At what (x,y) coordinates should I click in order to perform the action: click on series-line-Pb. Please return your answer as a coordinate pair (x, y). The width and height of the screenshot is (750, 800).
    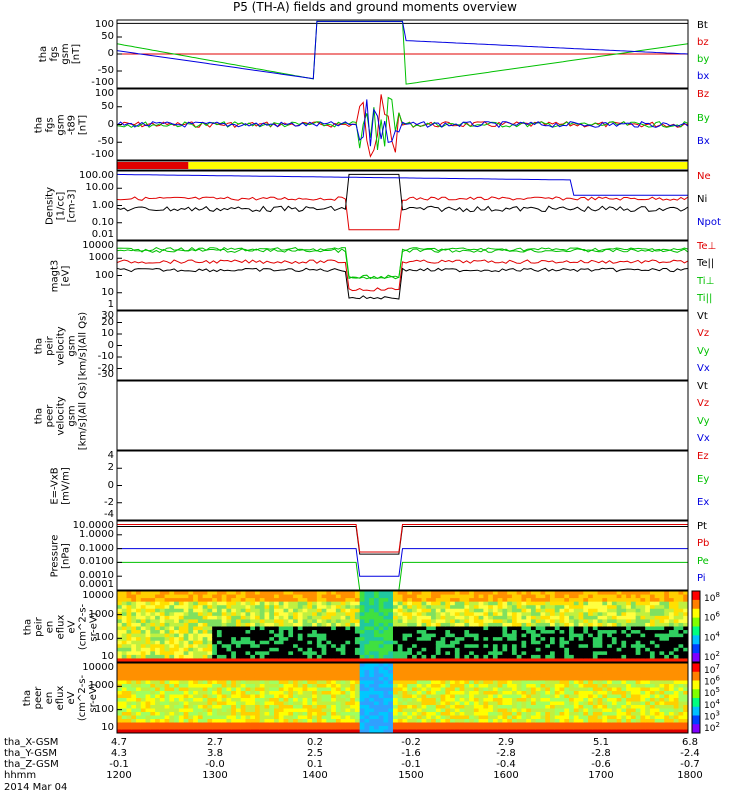
    Looking at the image, I should click on (402, 538).